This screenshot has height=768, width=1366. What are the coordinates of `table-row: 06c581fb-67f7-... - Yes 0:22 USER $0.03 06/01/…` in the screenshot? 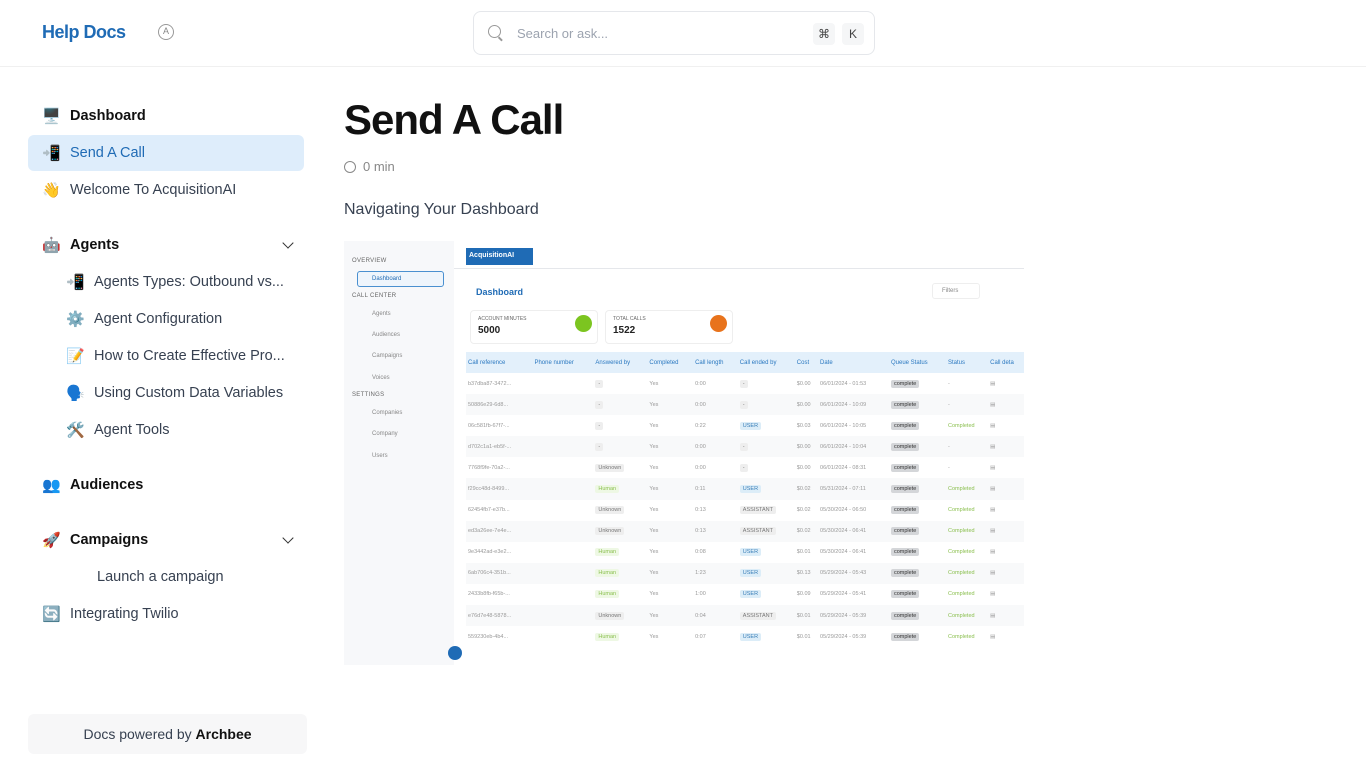 It's located at (745, 425).